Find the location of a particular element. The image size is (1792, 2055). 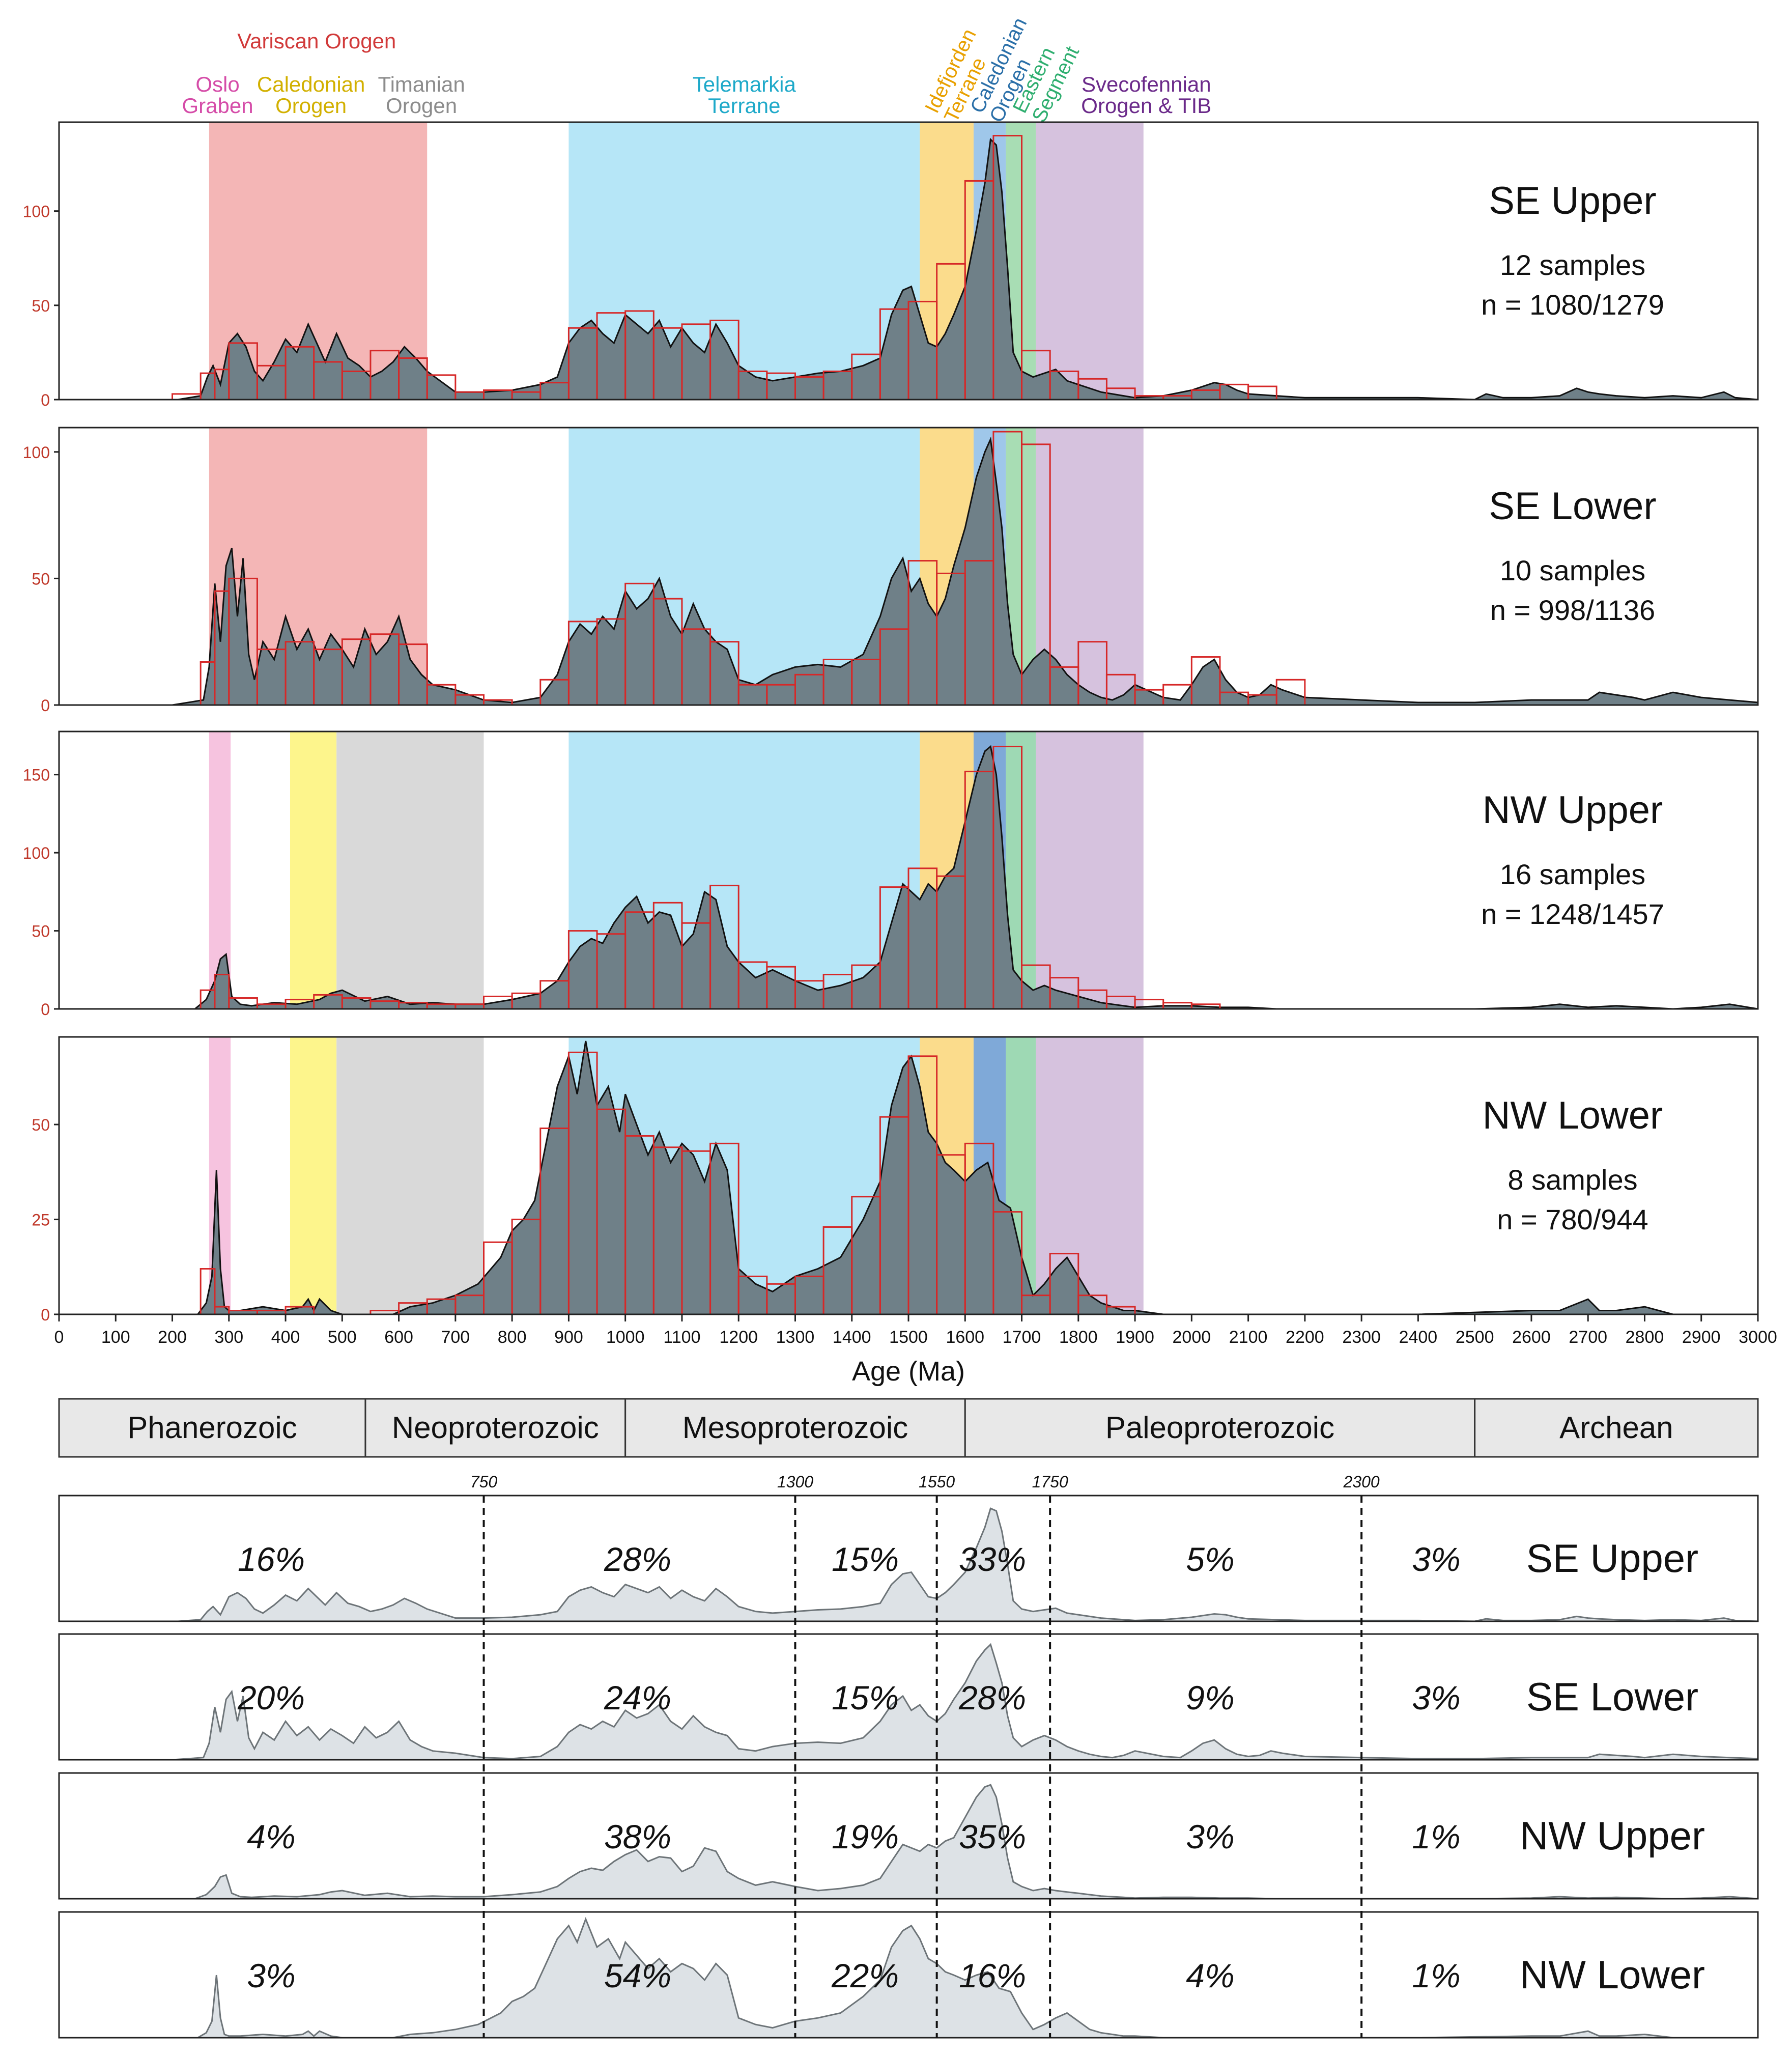

x-tick-label: 2700 is located at coordinates (1588, 1337).